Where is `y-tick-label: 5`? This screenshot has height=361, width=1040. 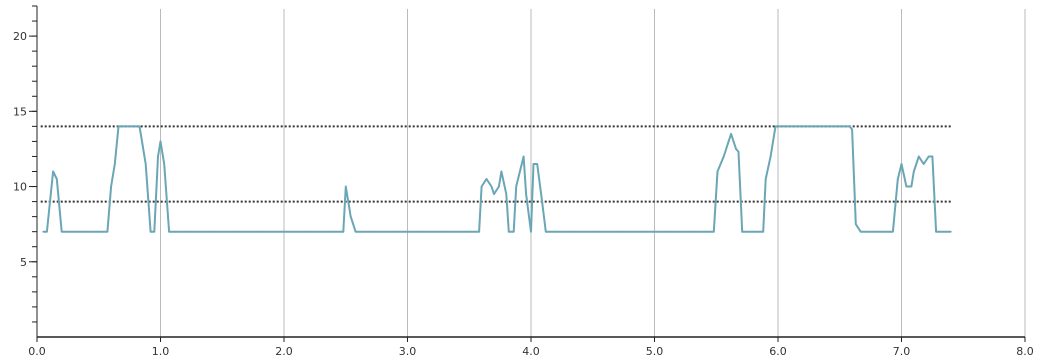 y-tick-label: 5 is located at coordinates (23, 262).